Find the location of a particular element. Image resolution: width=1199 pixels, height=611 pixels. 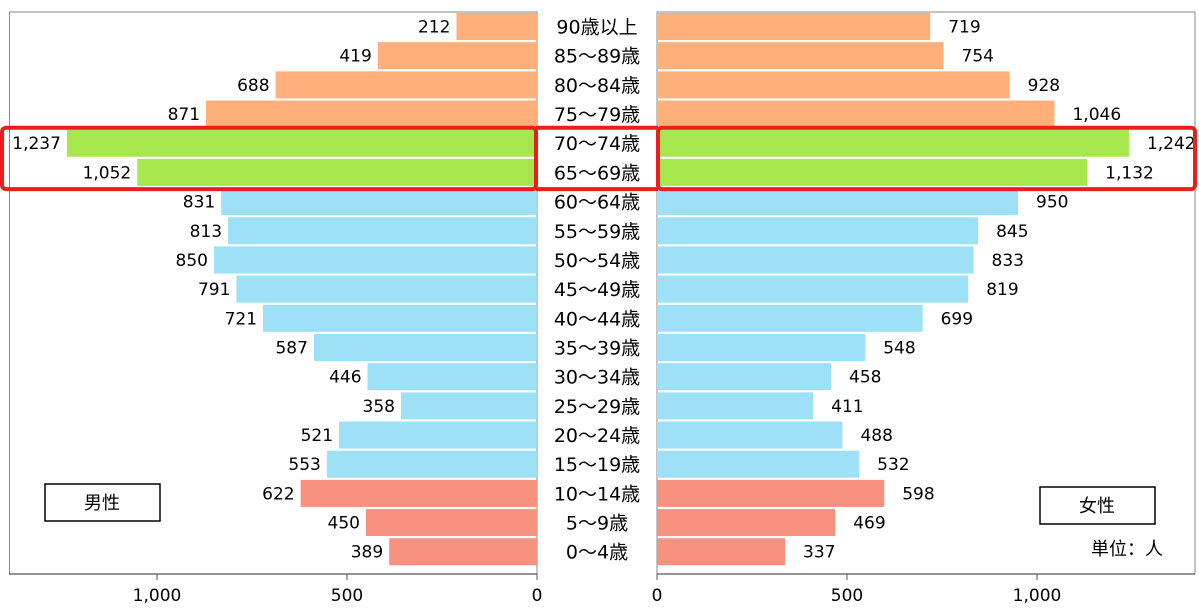

legend-female-box is located at coordinates (1097, 505).